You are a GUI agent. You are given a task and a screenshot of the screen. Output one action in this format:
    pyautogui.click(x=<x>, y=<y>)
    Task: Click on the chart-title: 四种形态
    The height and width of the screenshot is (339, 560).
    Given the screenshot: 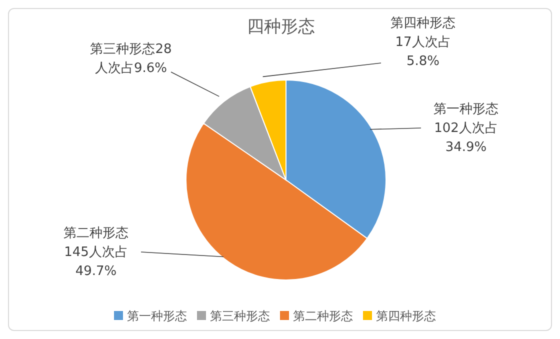 What is the action you would take?
    pyautogui.click(x=281, y=27)
    